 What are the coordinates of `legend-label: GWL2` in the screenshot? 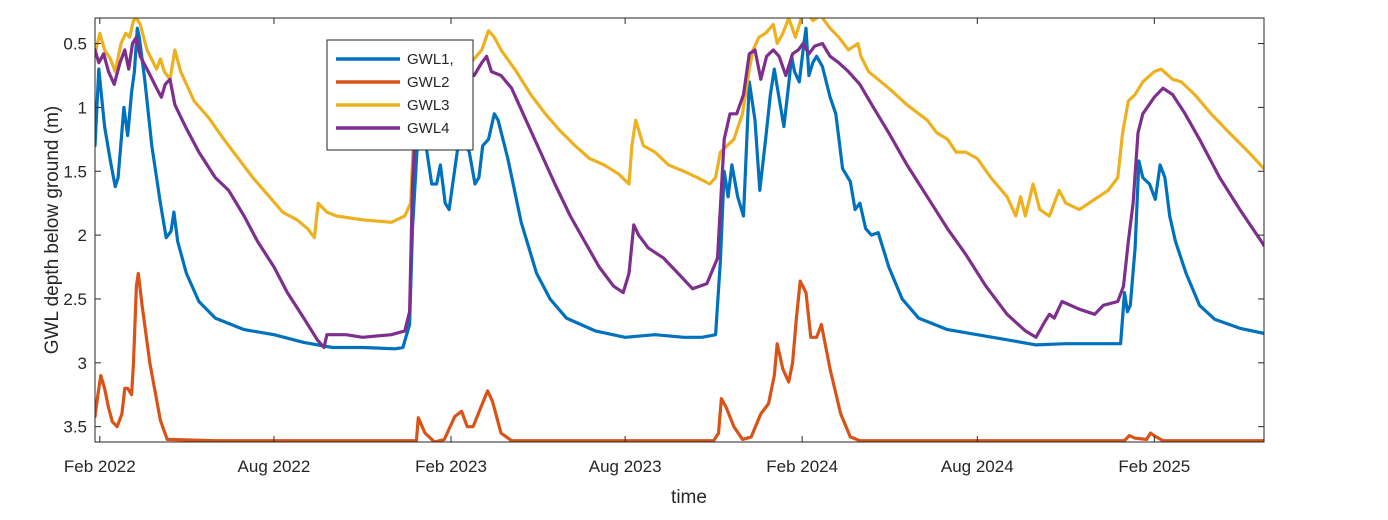 It's located at (428, 82).